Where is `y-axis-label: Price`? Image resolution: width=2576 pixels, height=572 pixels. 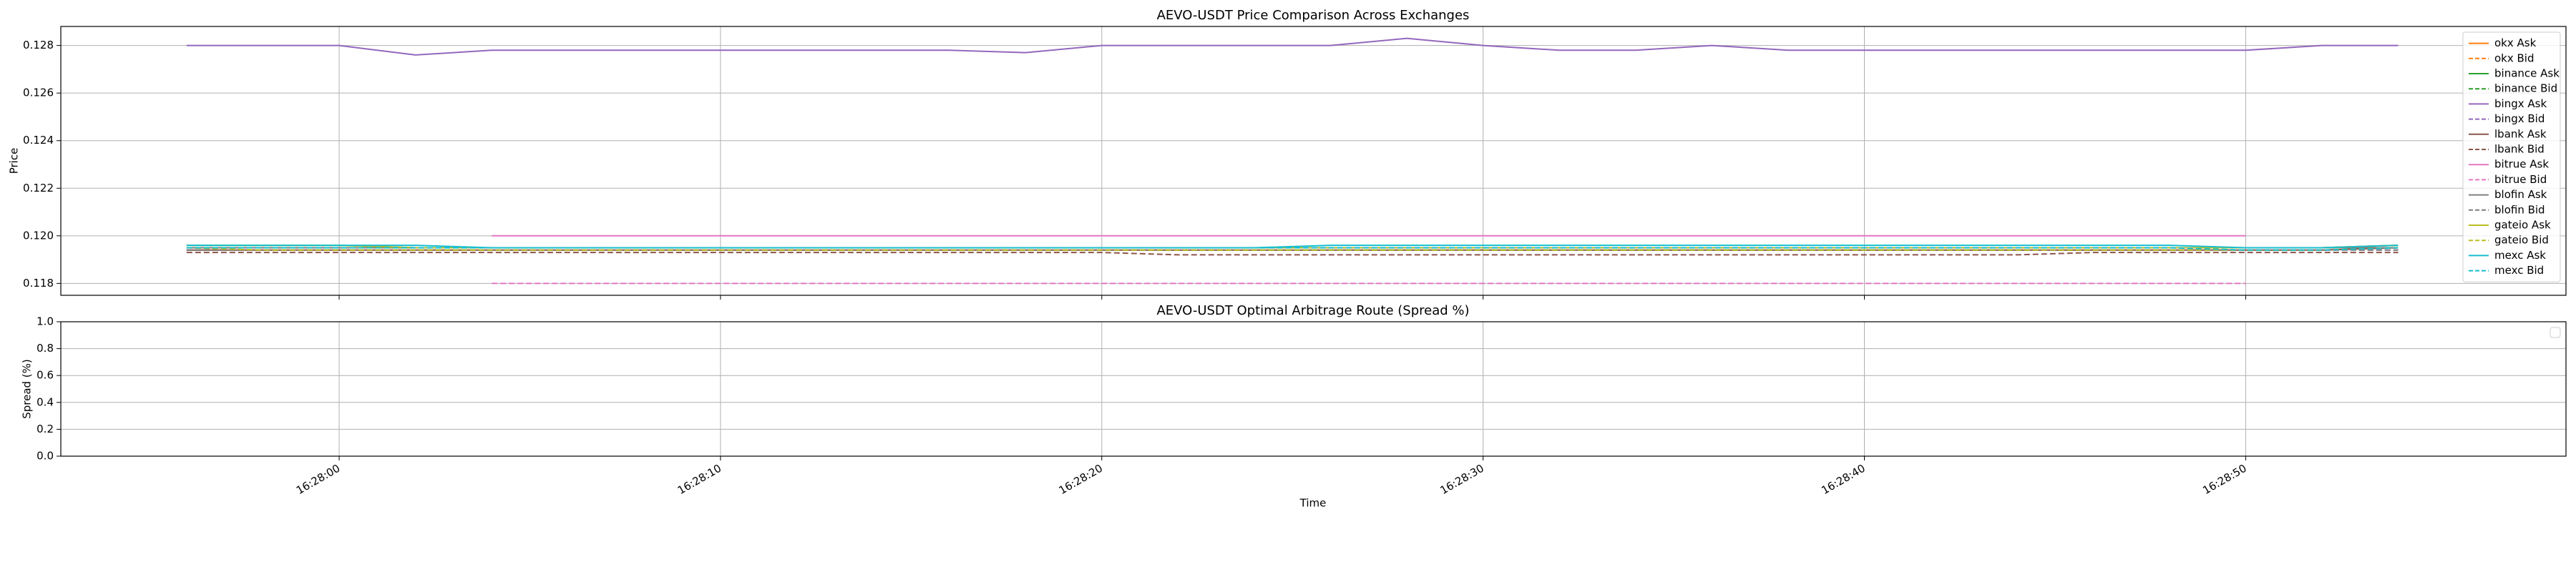
y-axis-label: Price is located at coordinates (14, 161).